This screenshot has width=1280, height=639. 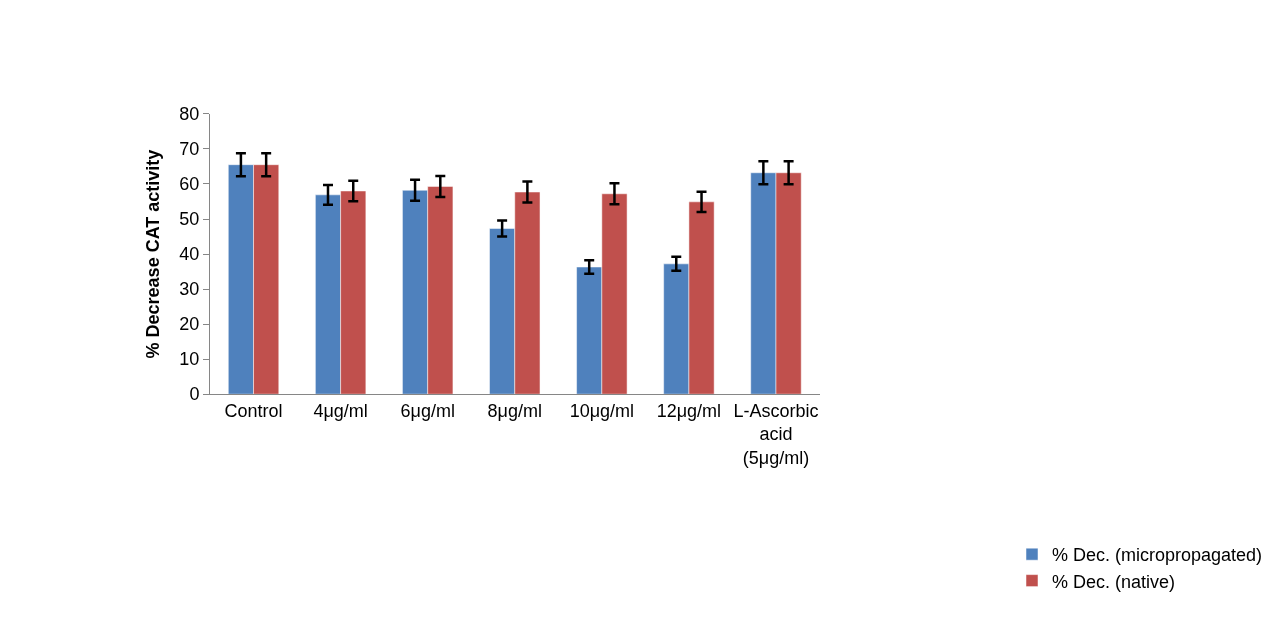 I want to click on legend-label: % Dec. (native), so click(x=1114, y=581).